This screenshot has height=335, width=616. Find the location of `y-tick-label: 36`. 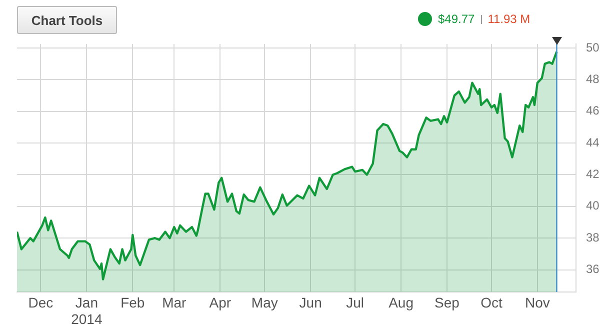

y-tick-label: 36 is located at coordinates (593, 269).